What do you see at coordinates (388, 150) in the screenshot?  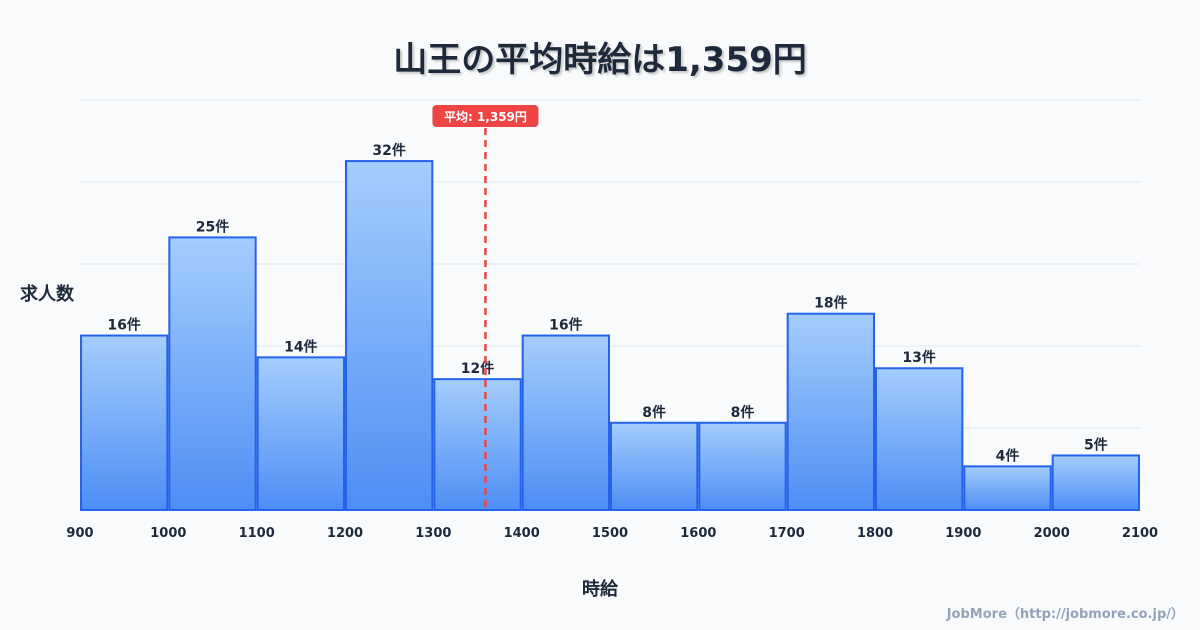 I see `bar-value-label: 32件` at bounding box center [388, 150].